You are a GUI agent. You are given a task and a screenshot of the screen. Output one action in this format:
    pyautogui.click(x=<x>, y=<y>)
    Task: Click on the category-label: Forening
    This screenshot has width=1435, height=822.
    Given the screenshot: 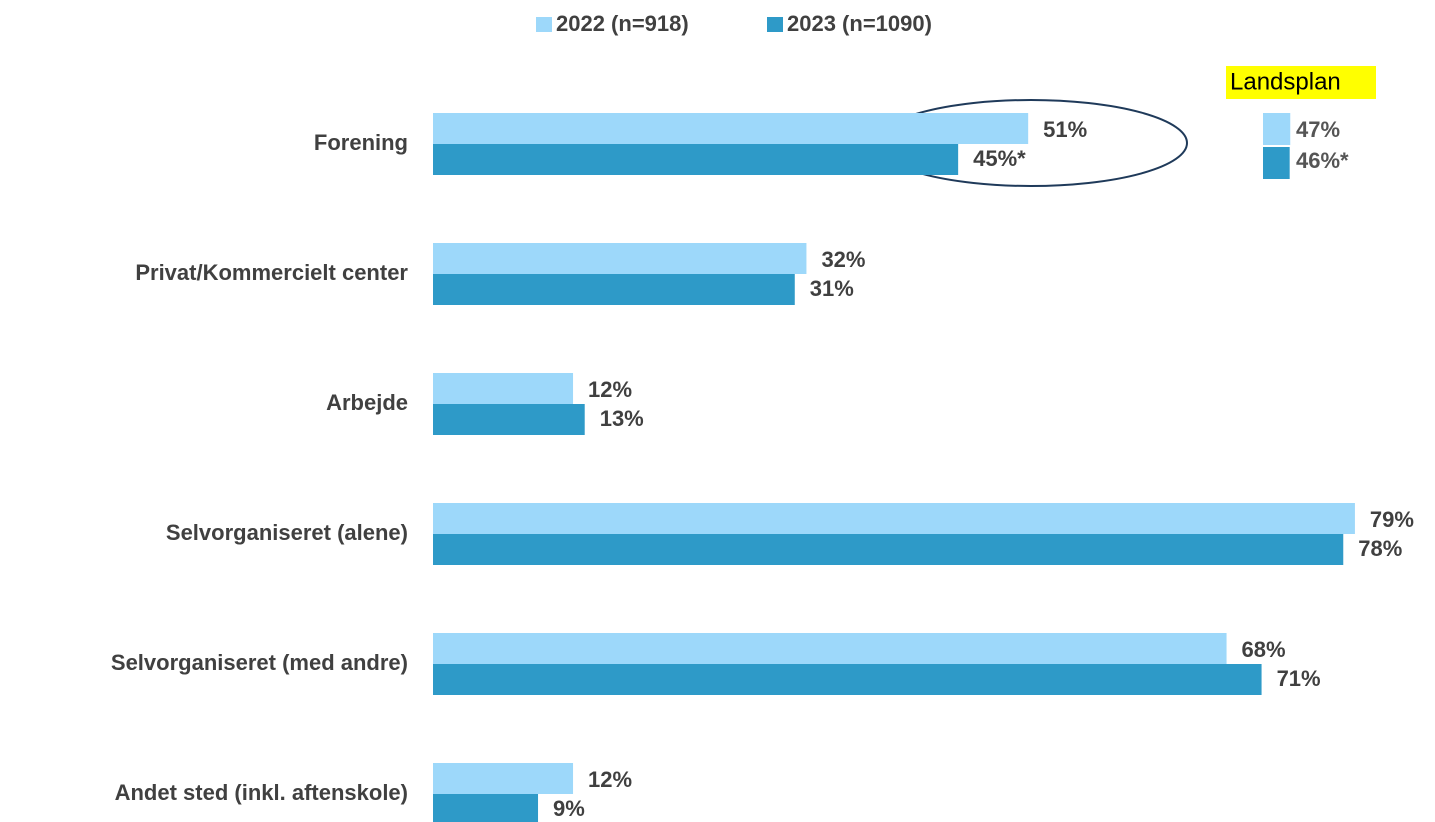 What is the action you would take?
    pyautogui.click(x=361, y=142)
    